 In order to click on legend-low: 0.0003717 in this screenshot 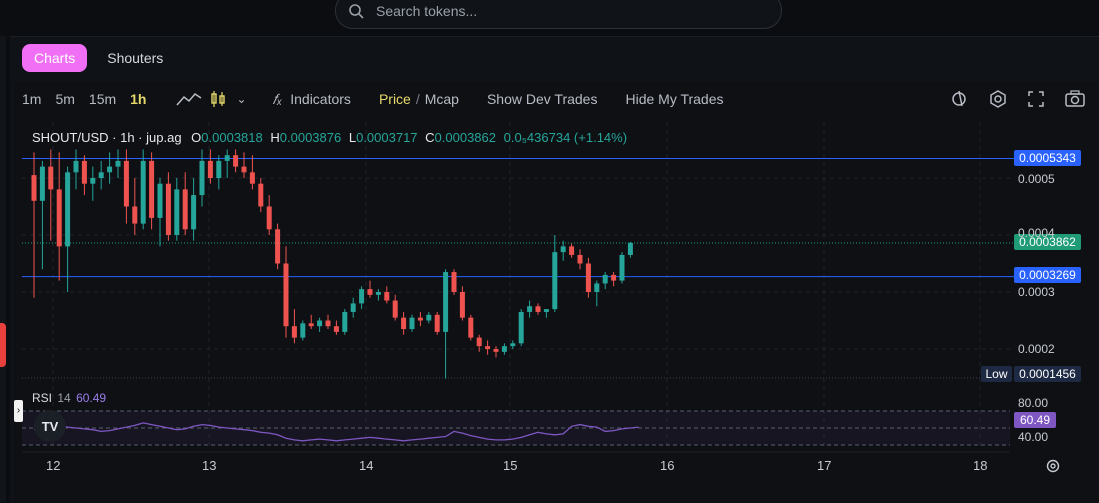, I will do `click(387, 137)`.